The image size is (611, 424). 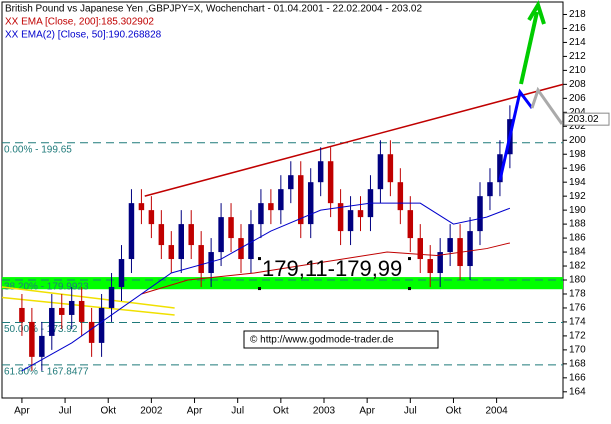 I want to click on projection-green-head, so click(x=536, y=12).